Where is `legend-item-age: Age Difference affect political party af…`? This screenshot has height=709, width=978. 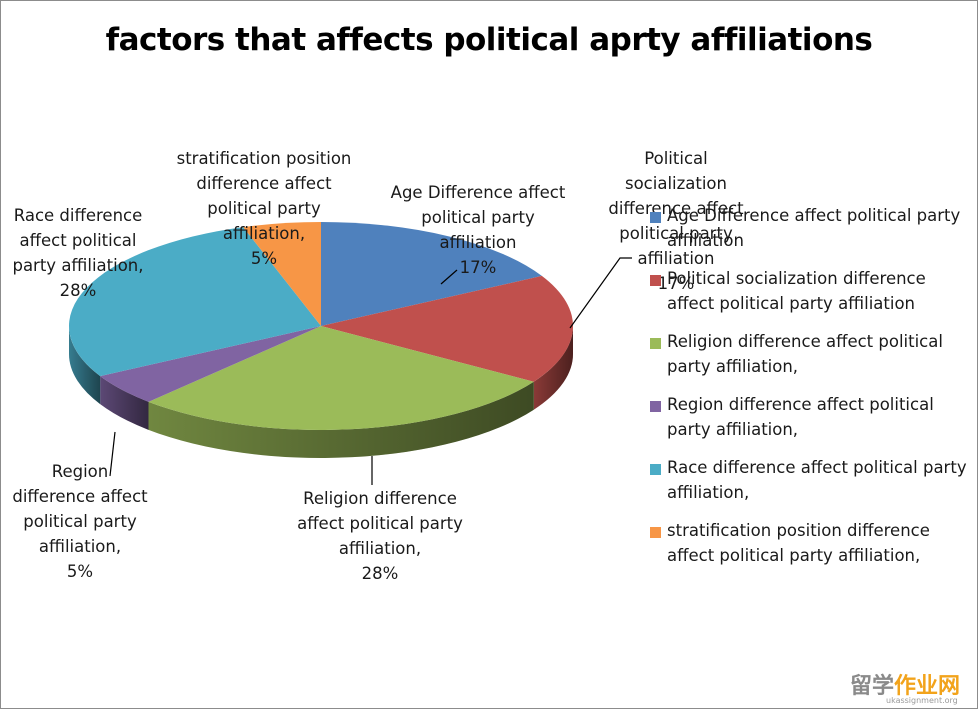
legend-item-age: Age Difference affect political party af… is located at coordinates (808, 234).